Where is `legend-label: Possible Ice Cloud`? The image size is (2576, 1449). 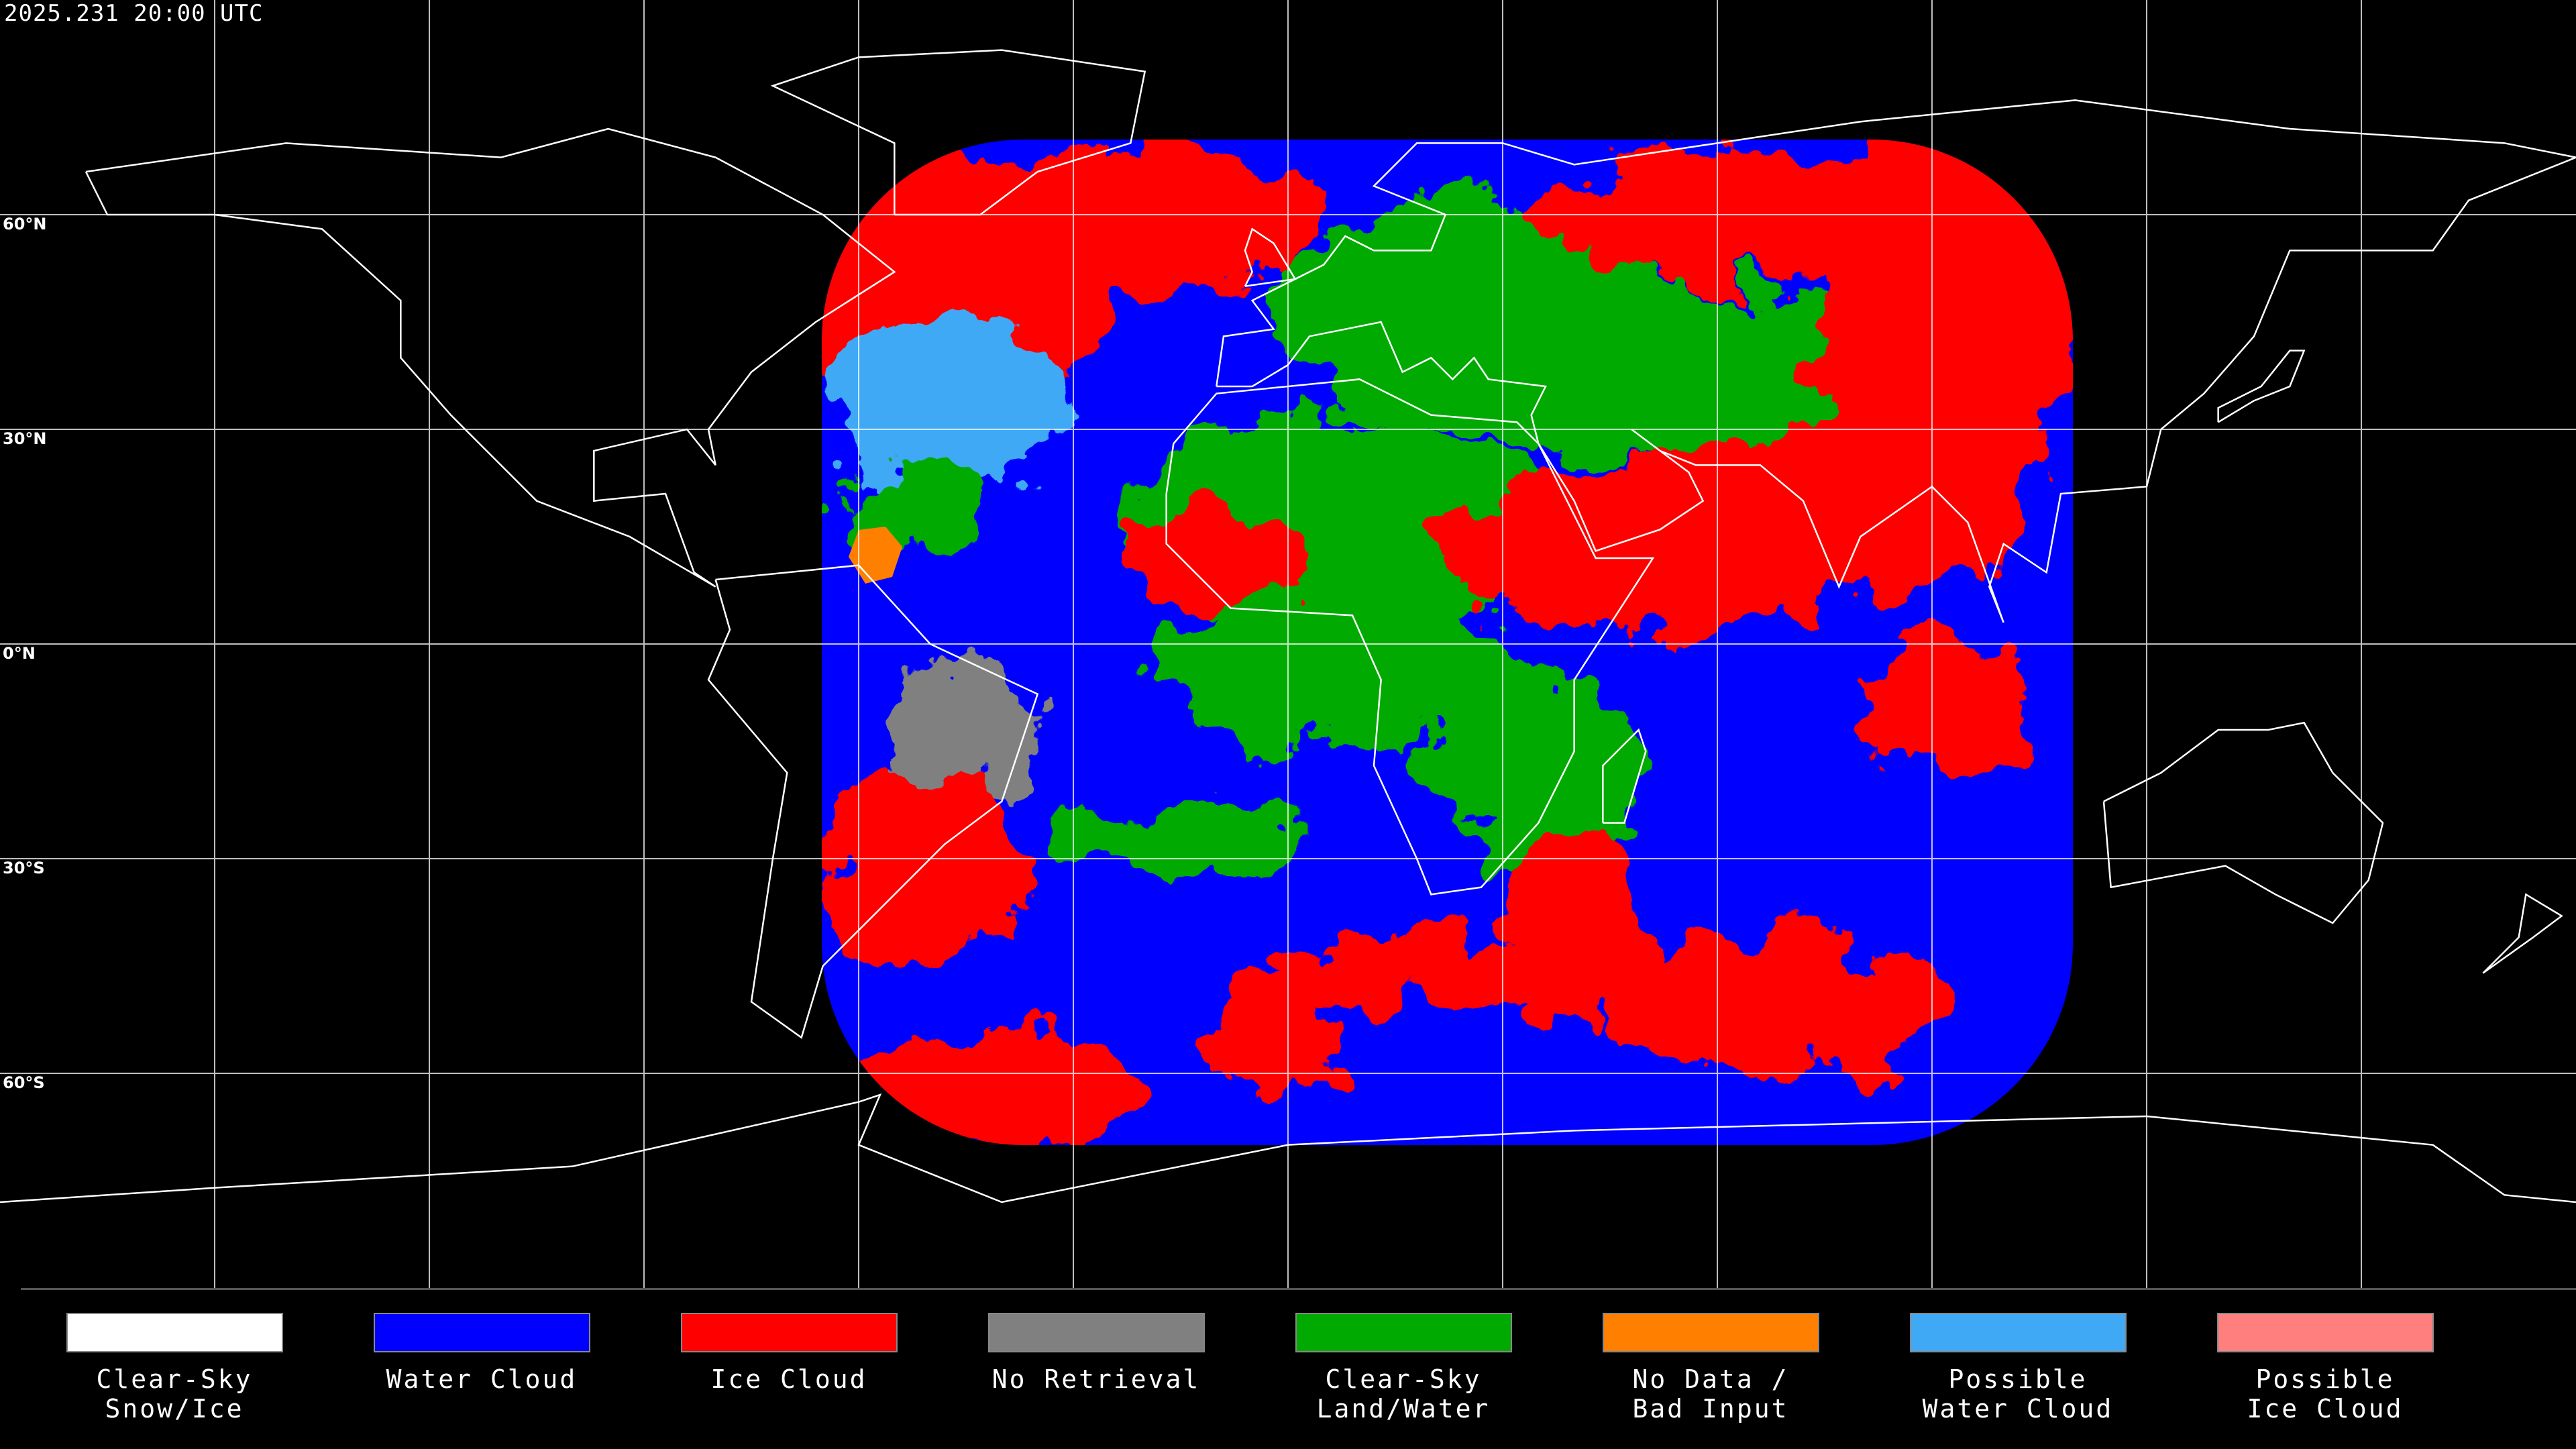 legend-label: Possible Ice Cloud is located at coordinates (2325, 1394).